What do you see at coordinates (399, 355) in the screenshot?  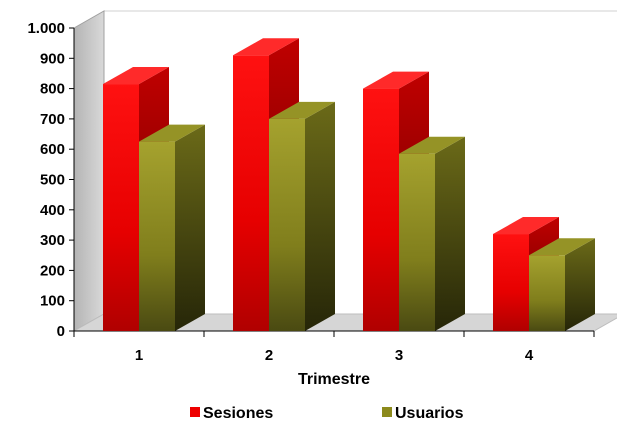 I see `x-tick-label: 3` at bounding box center [399, 355].